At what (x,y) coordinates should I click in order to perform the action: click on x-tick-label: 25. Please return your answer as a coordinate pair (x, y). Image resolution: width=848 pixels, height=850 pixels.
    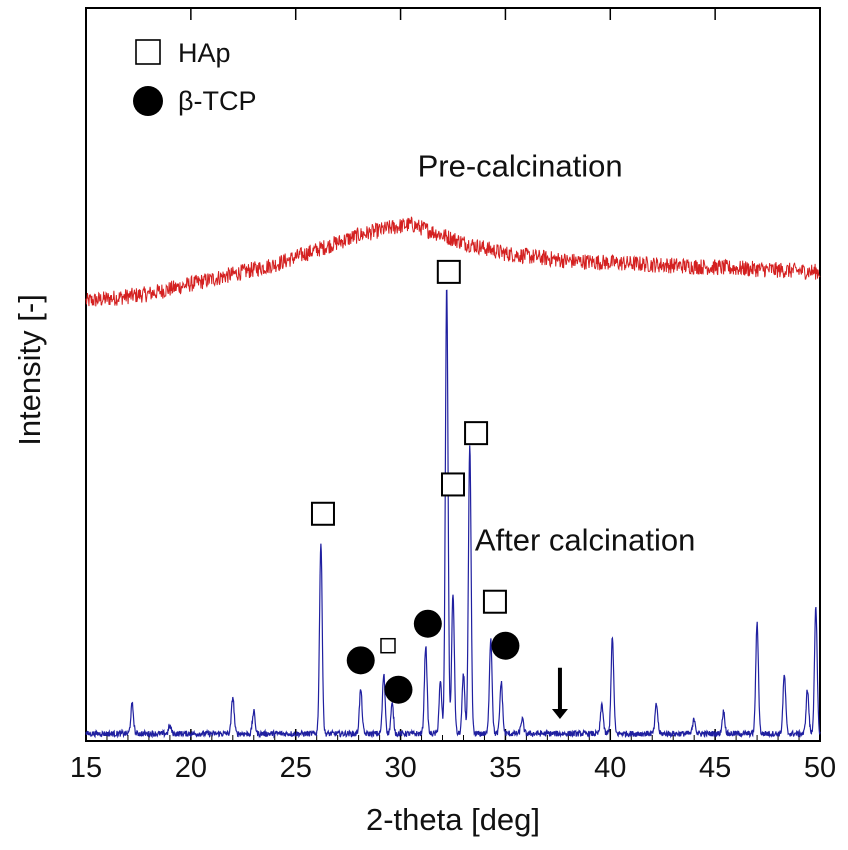
    Looking at the image, I should click on (296, 768).